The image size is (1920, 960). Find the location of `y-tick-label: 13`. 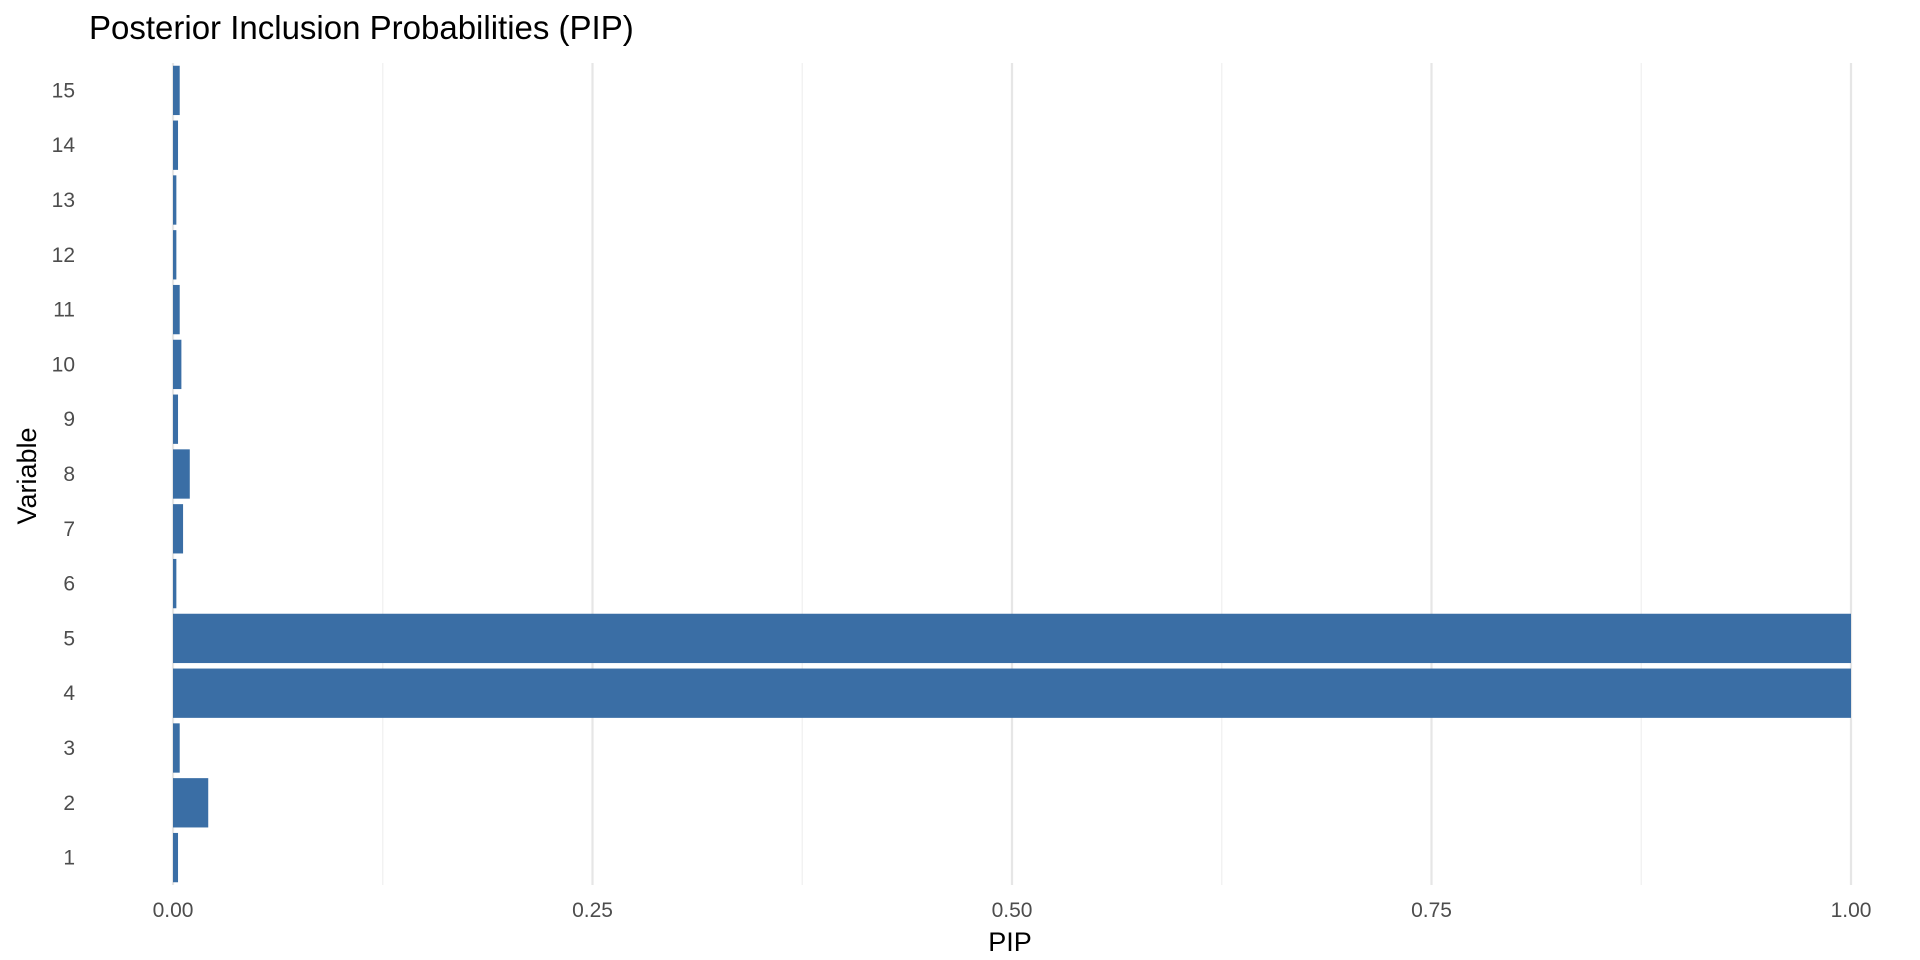

y-tick-label: 13 is located at coordinates (63, 200).